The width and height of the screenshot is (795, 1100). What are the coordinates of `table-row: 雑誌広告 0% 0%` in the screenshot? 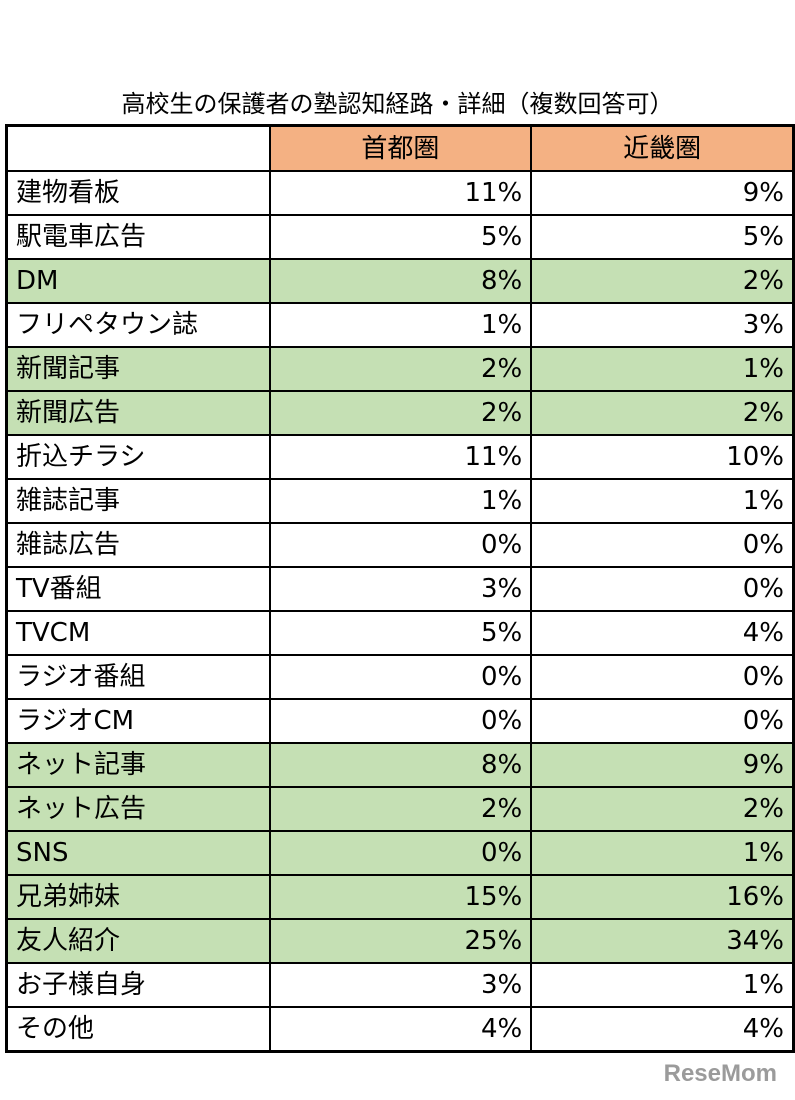 It's located at (400, 545).